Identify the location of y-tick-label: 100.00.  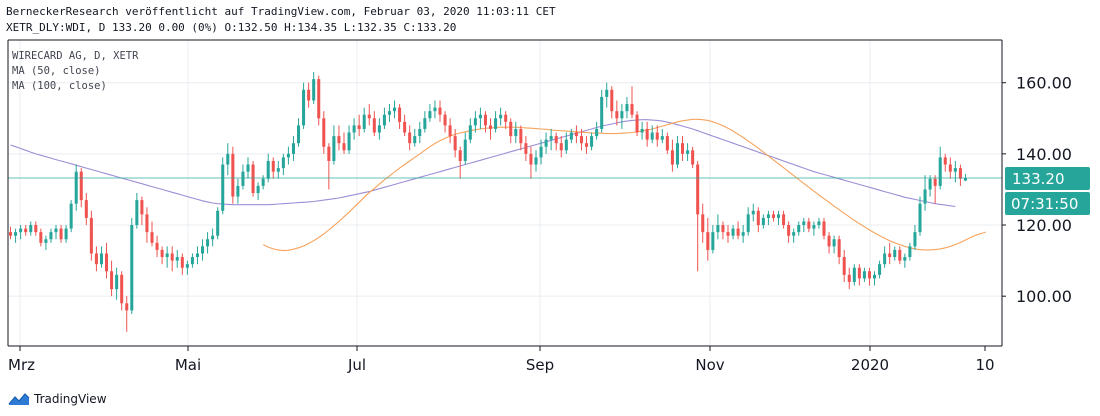
(1044, 296).